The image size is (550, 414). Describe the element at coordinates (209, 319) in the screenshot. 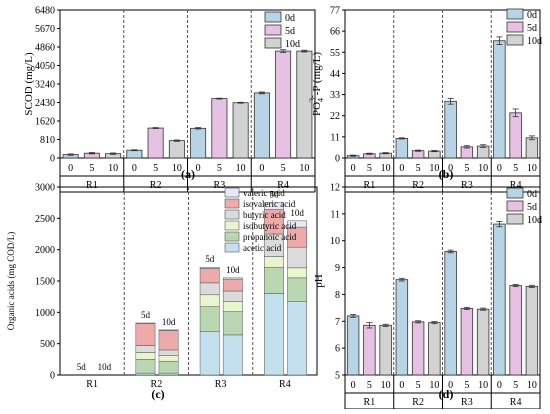

I see `segment-propanoic-R3-5d` at that location.